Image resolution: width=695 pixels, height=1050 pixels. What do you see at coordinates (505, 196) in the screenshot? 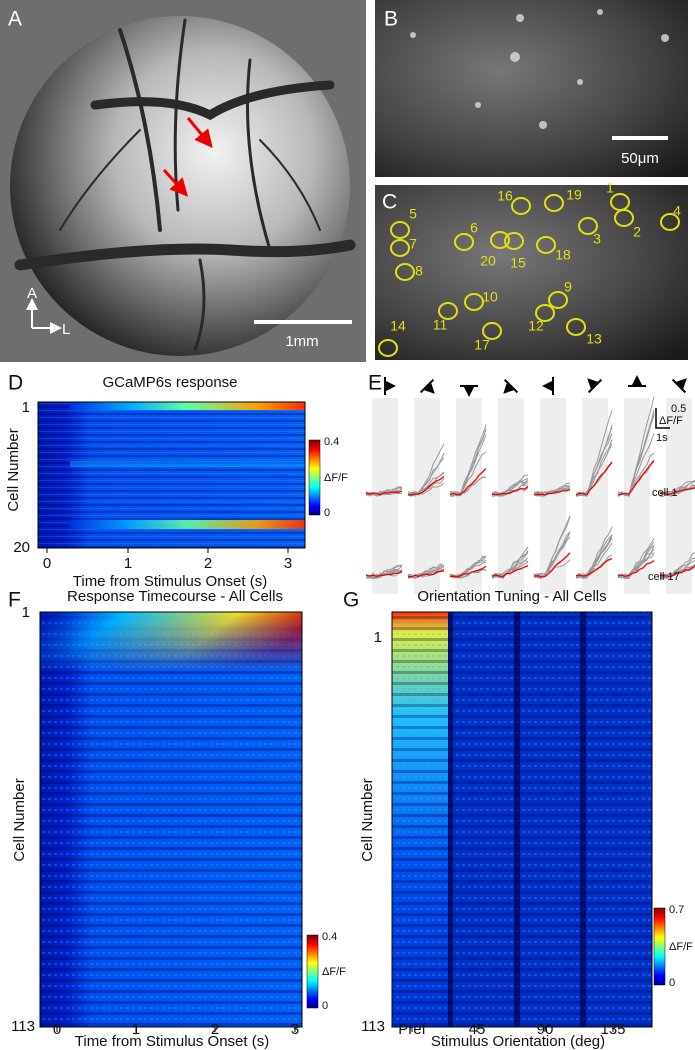
I see `cell-label: 16` at bounding box center [505, 196].